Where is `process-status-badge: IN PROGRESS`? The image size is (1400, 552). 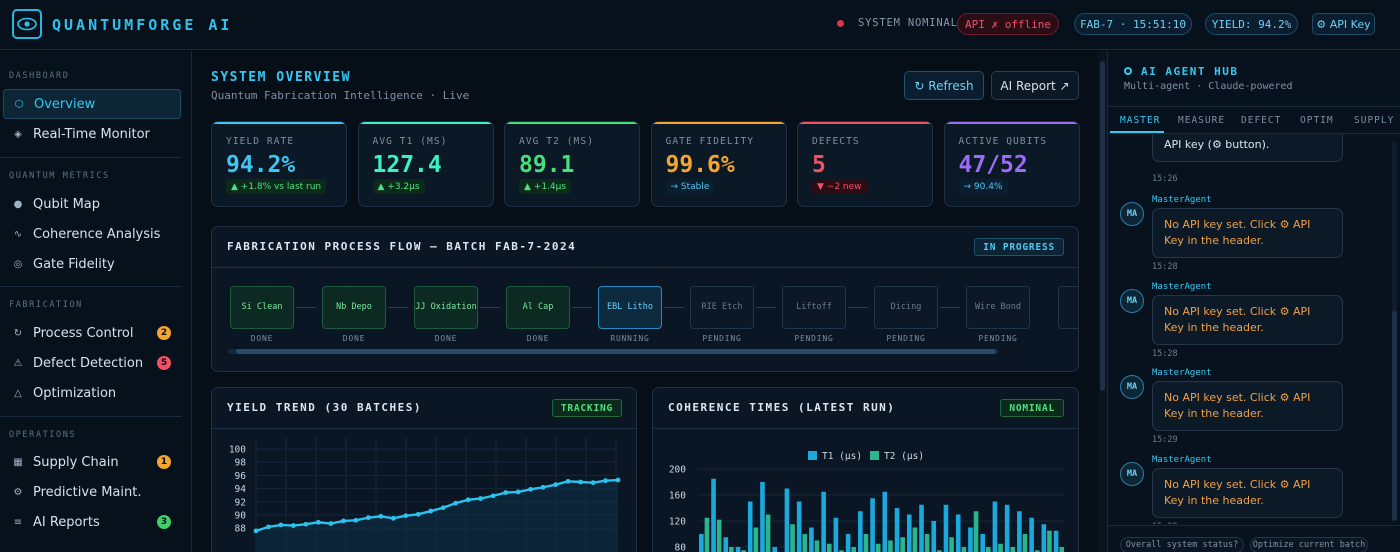 process-status-badge: IN PROGRESS is located at coordinates (1019, 247).